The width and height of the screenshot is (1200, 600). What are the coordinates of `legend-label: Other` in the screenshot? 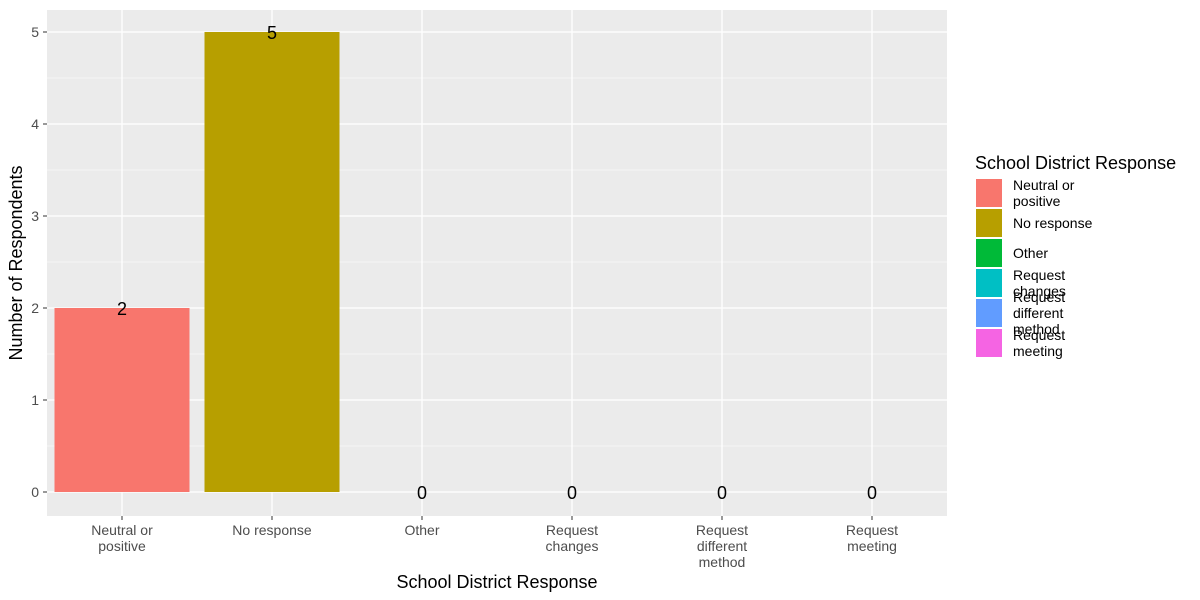 It's located at (1030, 253).